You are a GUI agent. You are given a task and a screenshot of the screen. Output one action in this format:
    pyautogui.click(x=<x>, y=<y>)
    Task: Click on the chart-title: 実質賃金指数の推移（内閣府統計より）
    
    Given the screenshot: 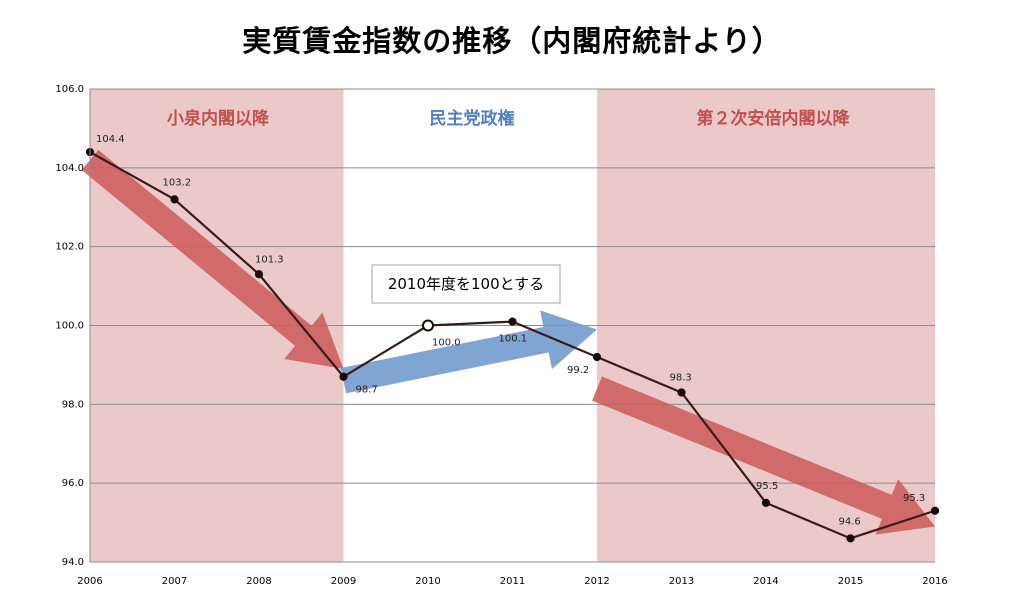 What is the action you would take?
    pyautogui.click(x=512, y=41)
    